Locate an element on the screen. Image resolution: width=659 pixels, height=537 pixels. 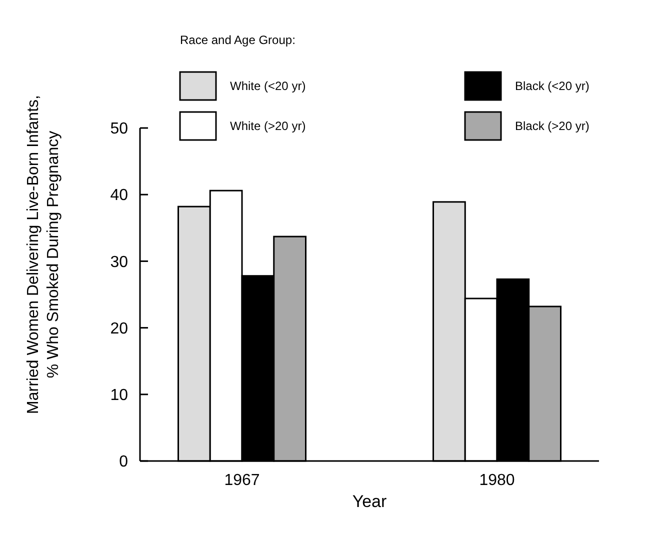
legend-label: Black (>20 yr) is located at coordinates (552, 126).